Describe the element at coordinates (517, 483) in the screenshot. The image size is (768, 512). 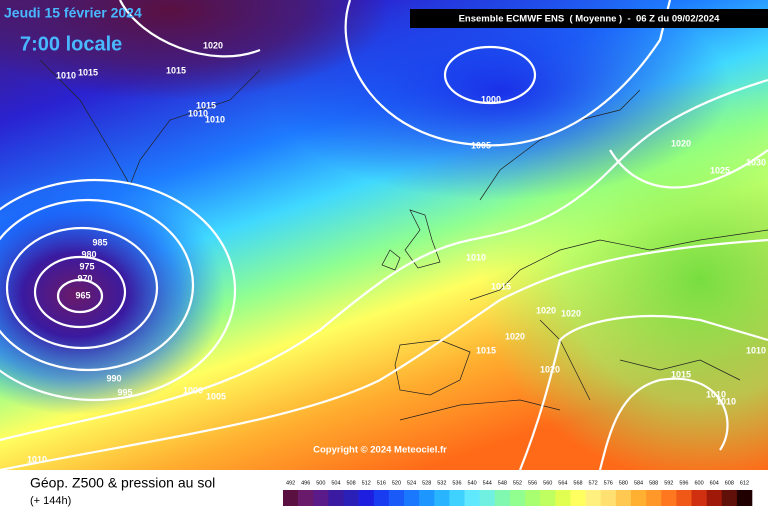
I see `scale-label: 552` at that location.